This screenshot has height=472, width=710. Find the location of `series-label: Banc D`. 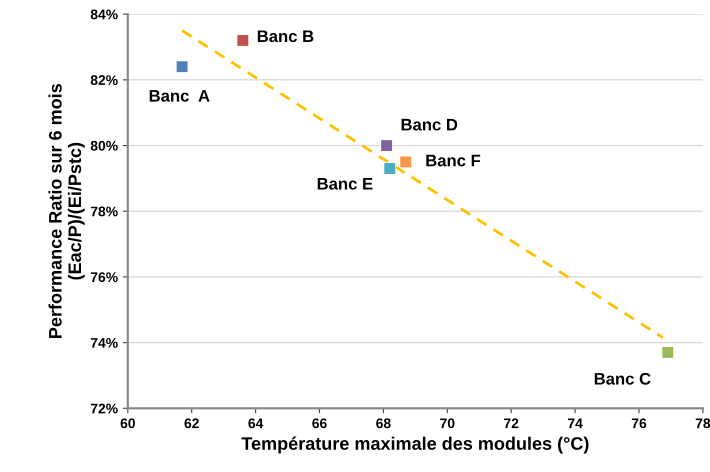

series-label: Banc D is located at coordinates (430, 124).